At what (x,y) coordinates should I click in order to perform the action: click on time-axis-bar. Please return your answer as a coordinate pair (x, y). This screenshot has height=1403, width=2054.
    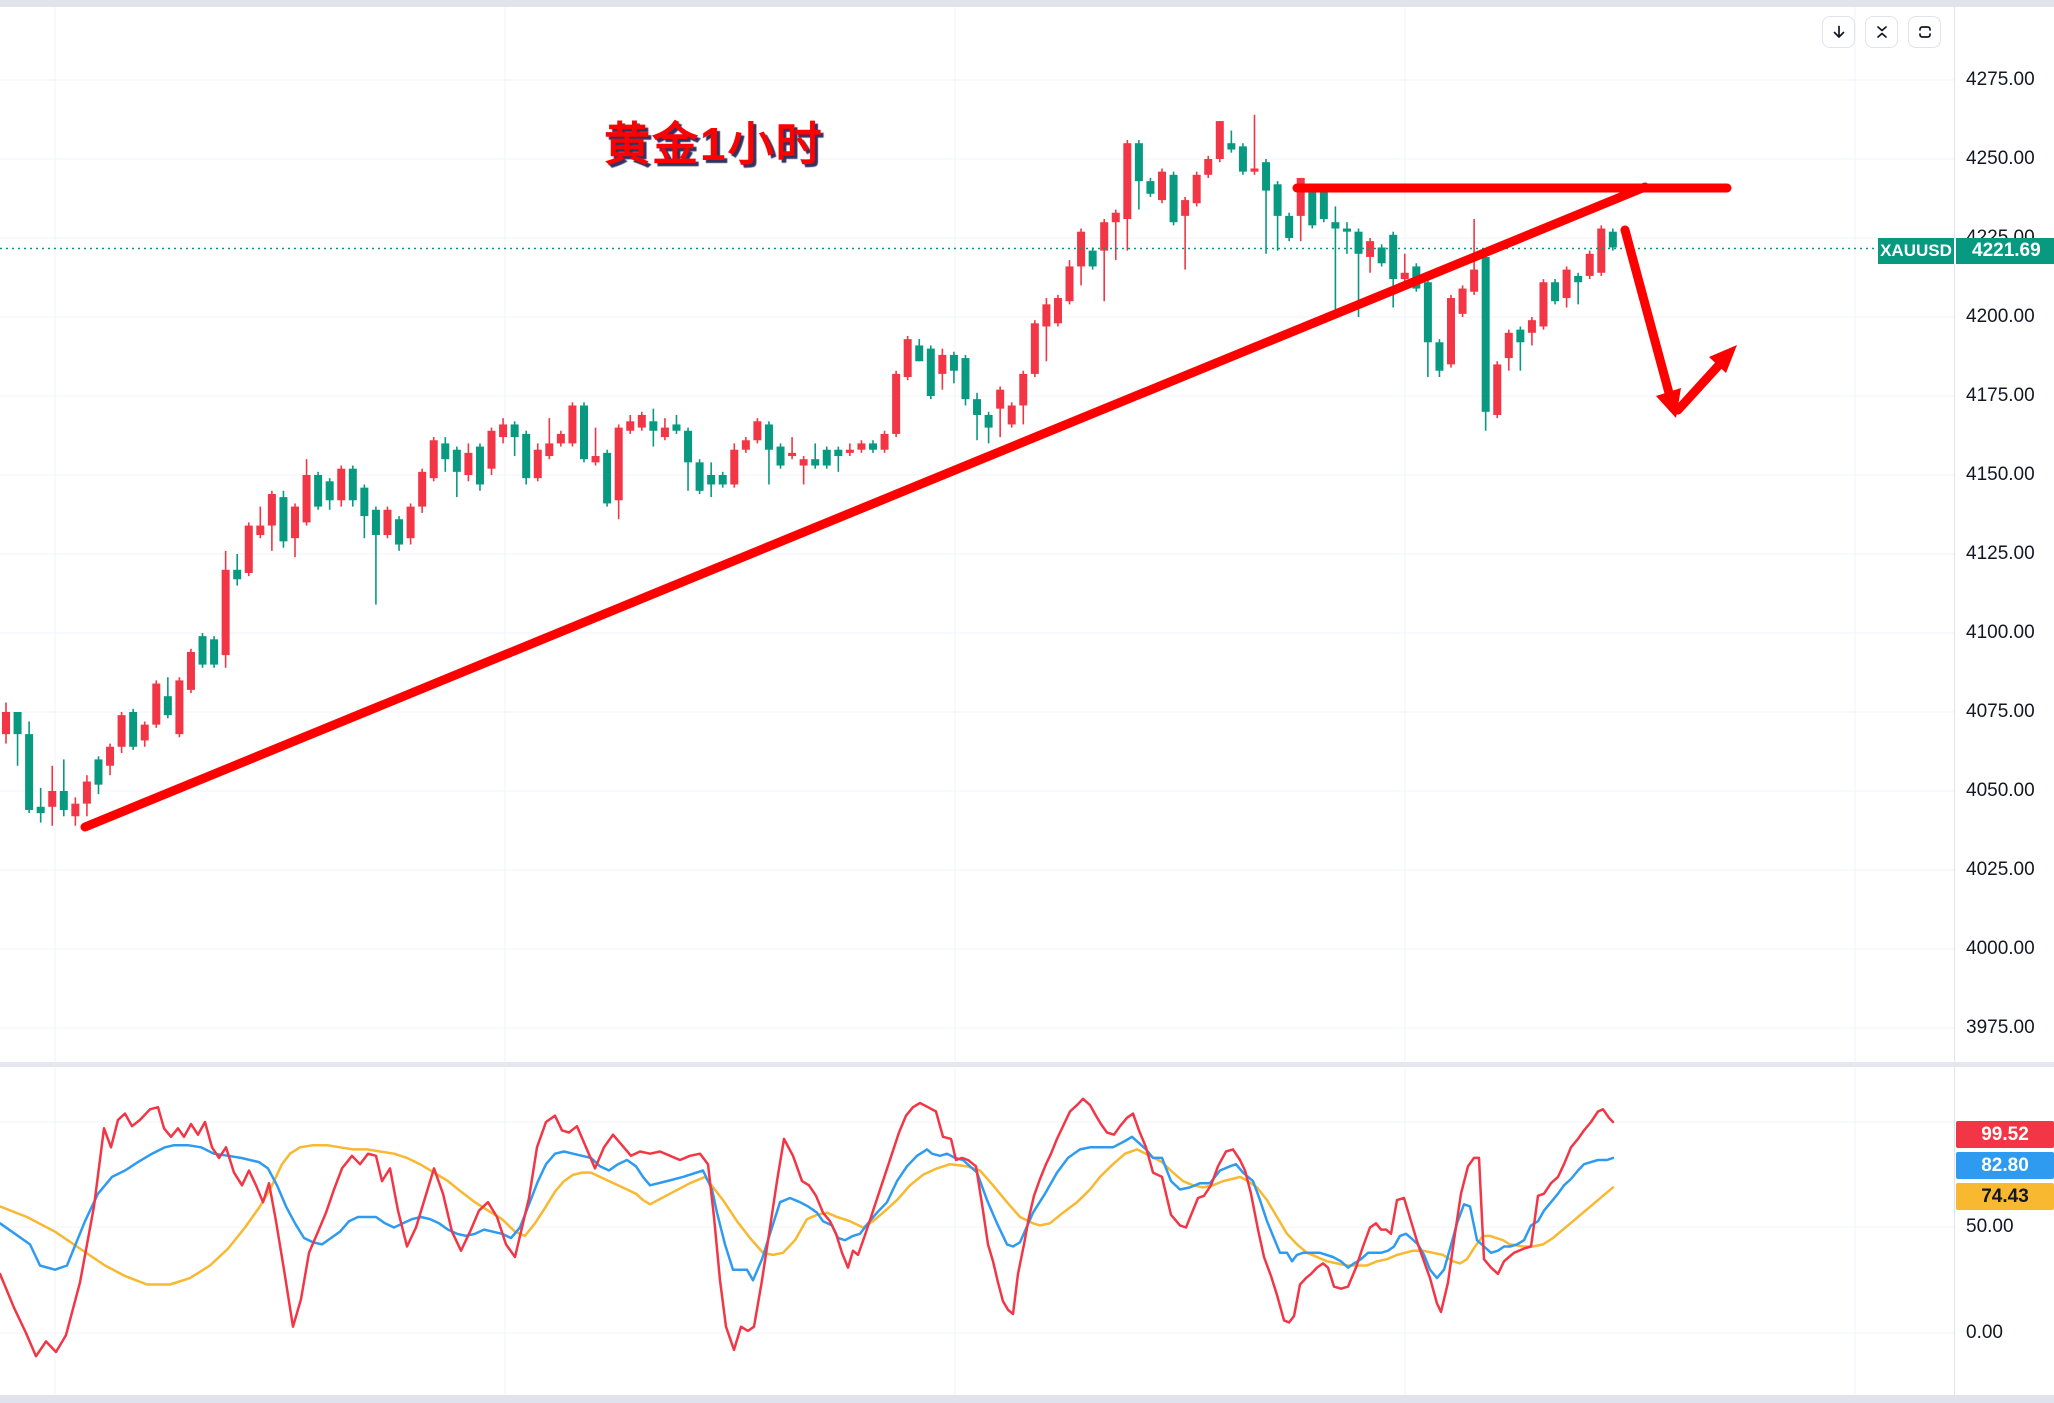
    Looking at the image, I should click on (1027, 1399).